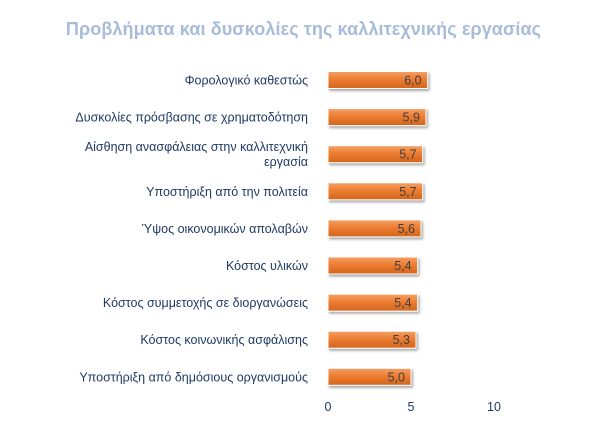 The height and width of the screenshot is (433, 607). What do you see at coordinates (412, 81) in the screenshot?
I see `value-label-1: 6,0` at bounding box center [412, 81].